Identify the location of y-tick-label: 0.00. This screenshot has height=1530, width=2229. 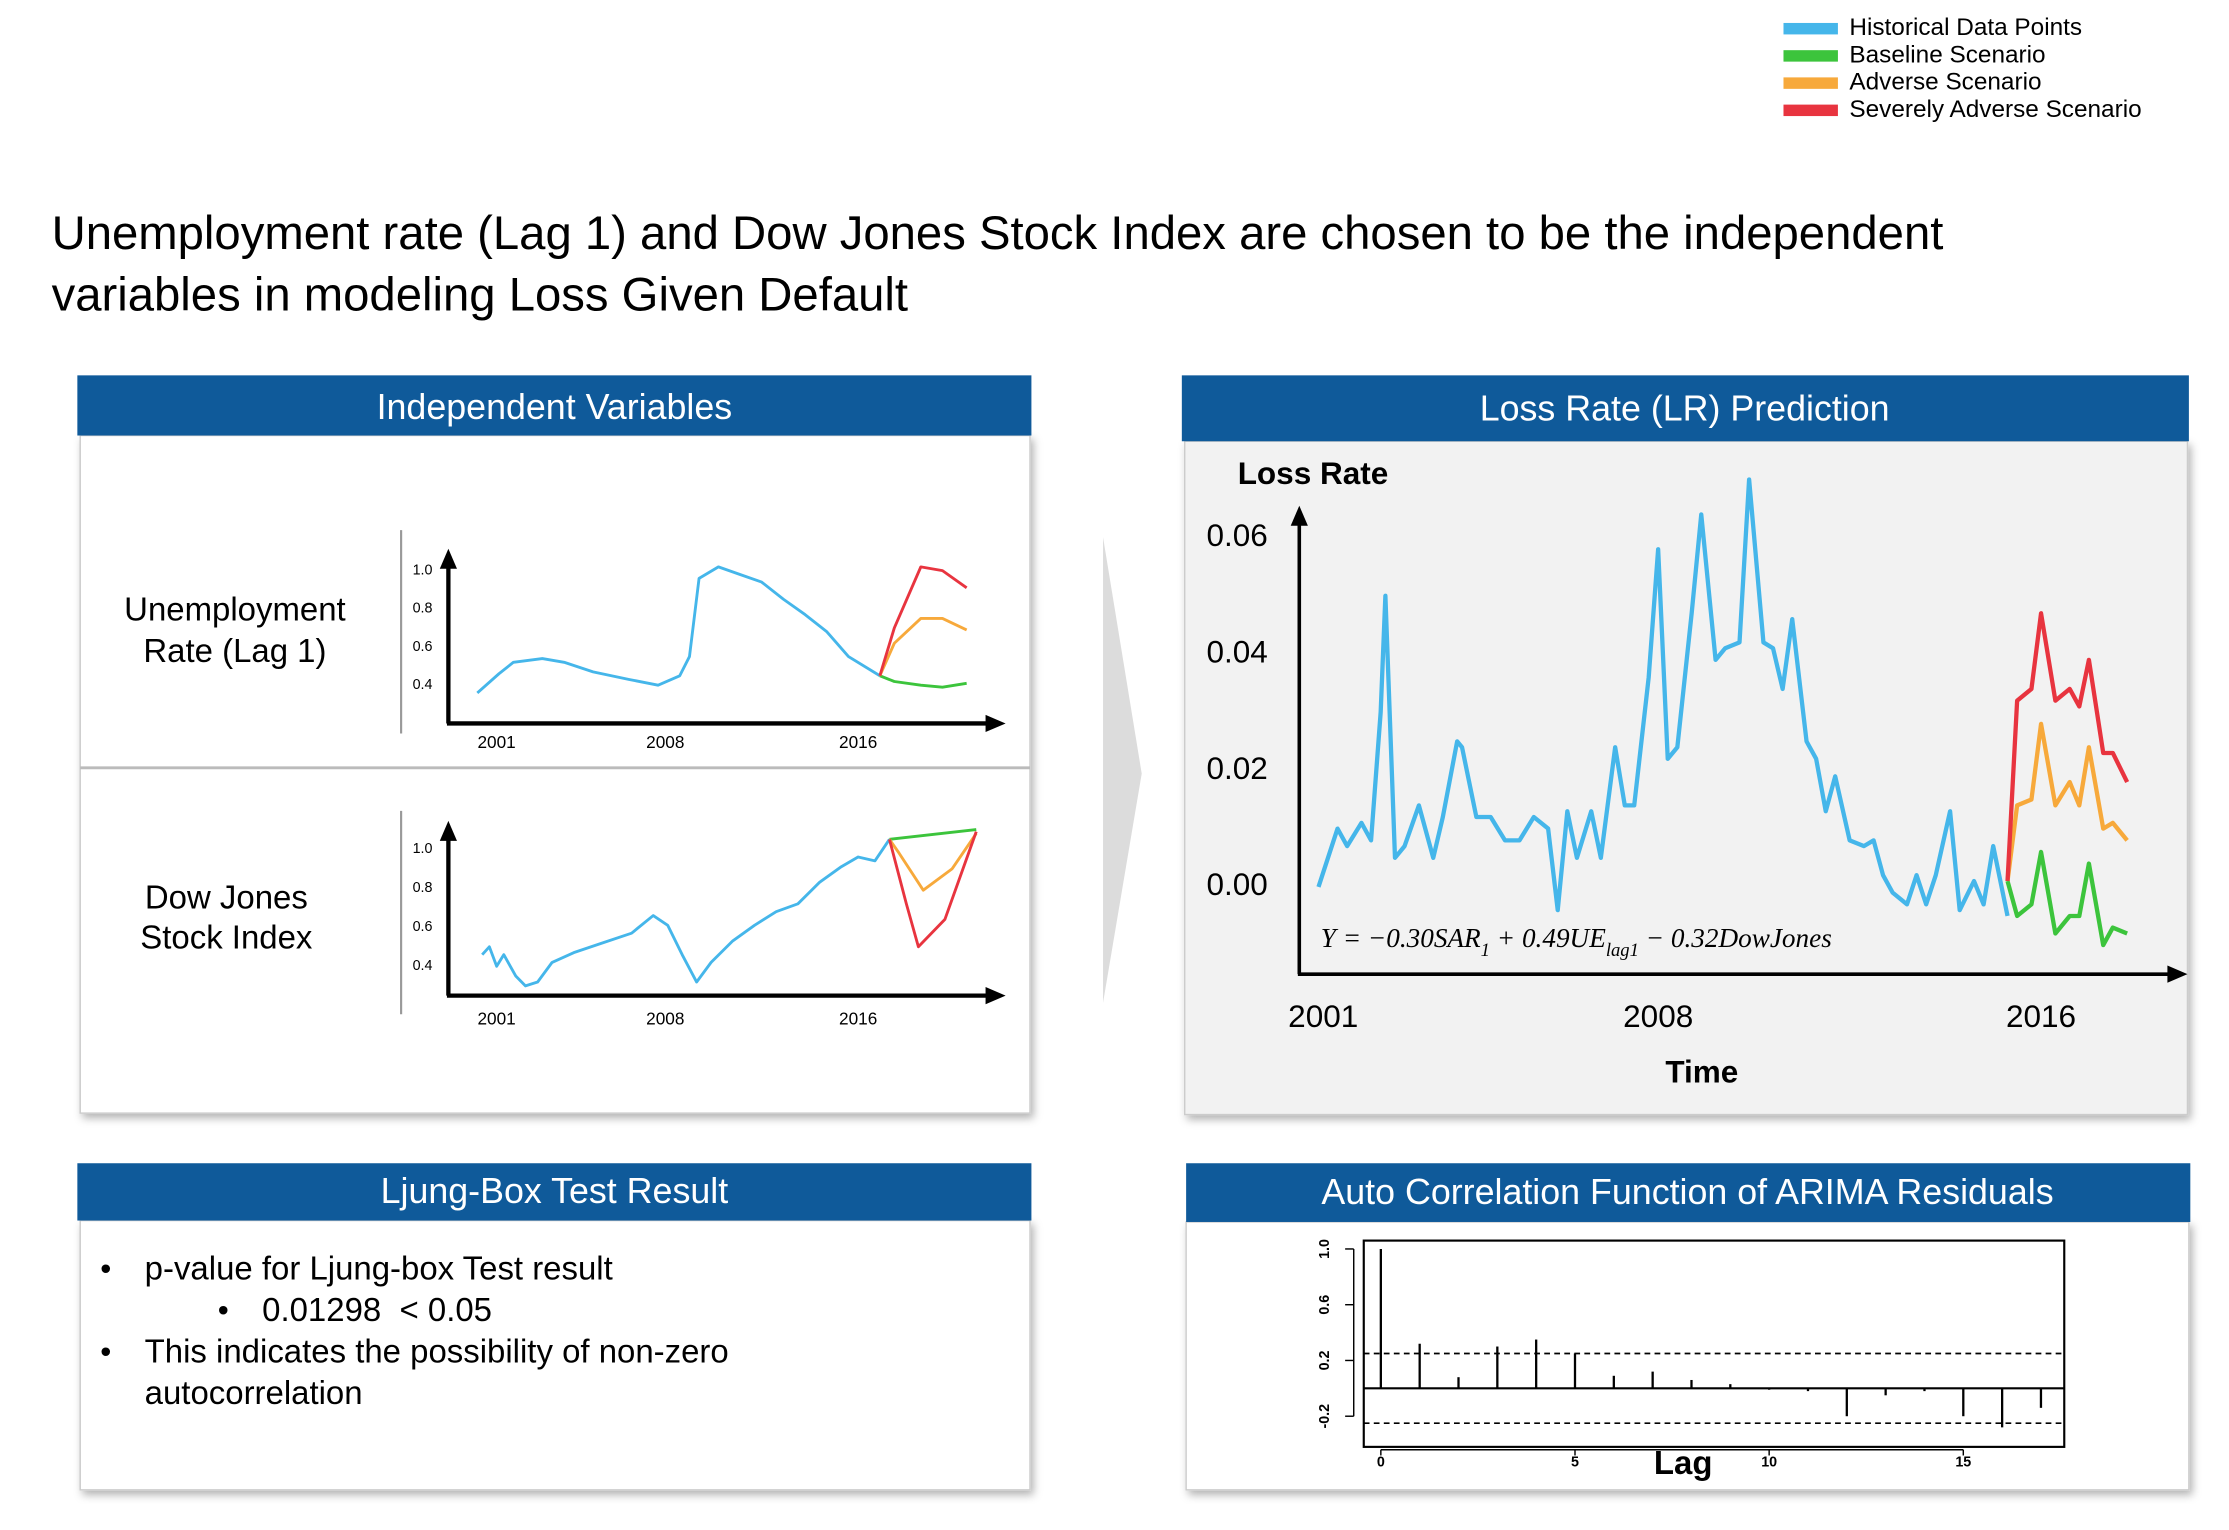
(1236, 884).